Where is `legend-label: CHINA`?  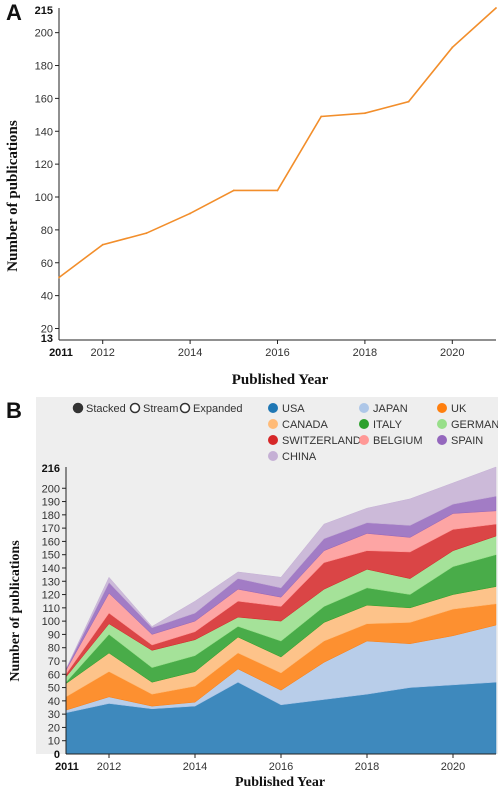
legend-label: CHINA is located at coordinates (299, 457).